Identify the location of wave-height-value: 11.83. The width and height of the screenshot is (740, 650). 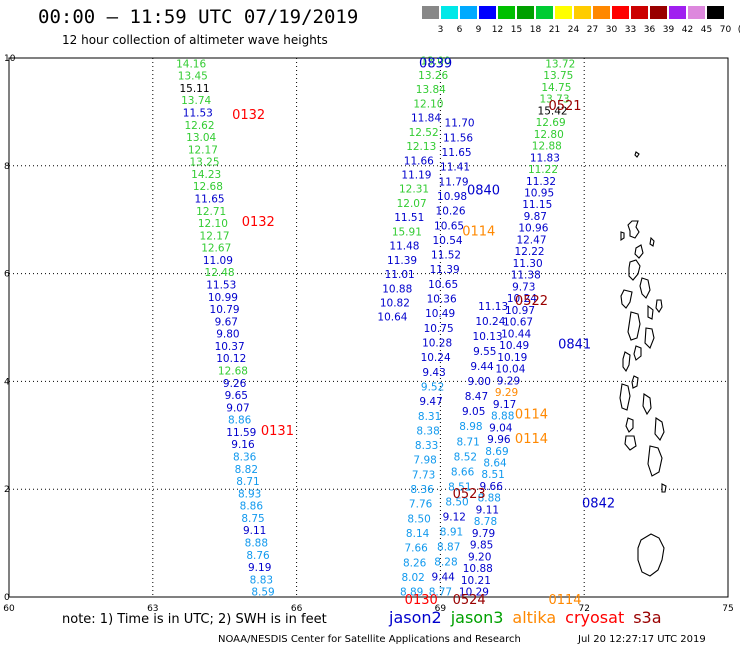
(545, 158).